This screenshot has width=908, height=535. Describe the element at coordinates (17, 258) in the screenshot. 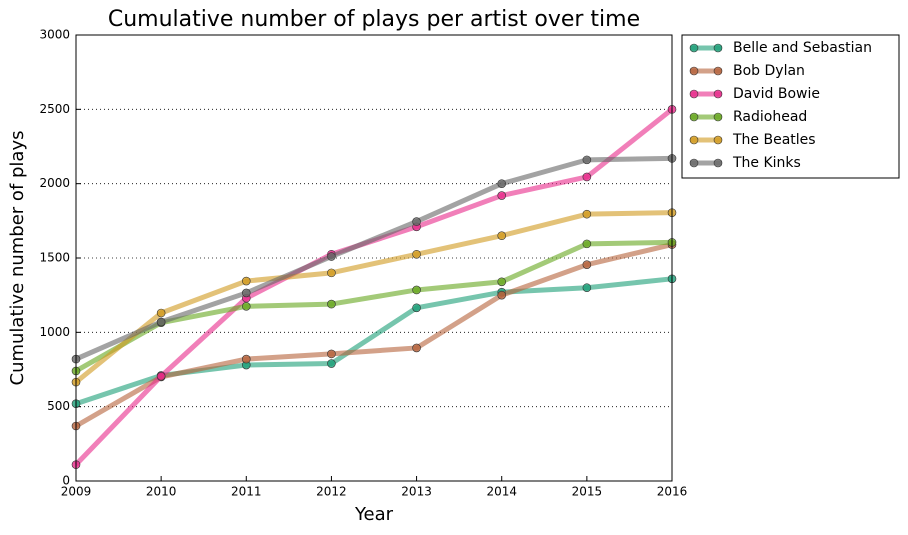

I see `y-axis-label: Cumulative number of plays` at that location.